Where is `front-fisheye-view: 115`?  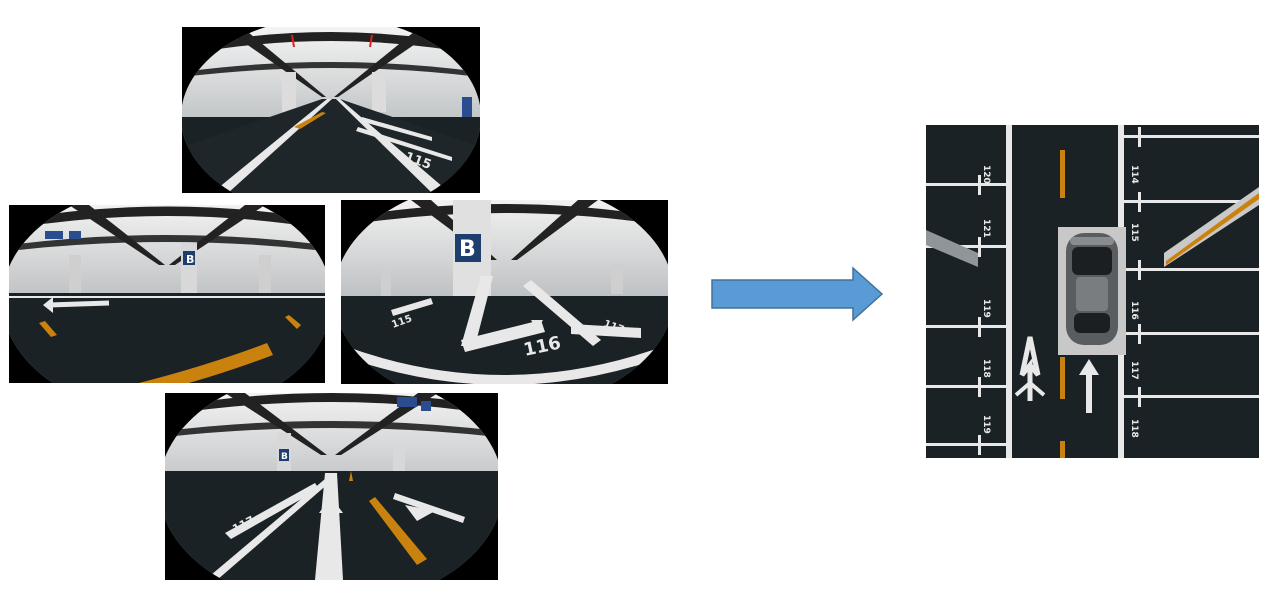
front-fisheye-view: 115 is located at coordinates (331, 110).